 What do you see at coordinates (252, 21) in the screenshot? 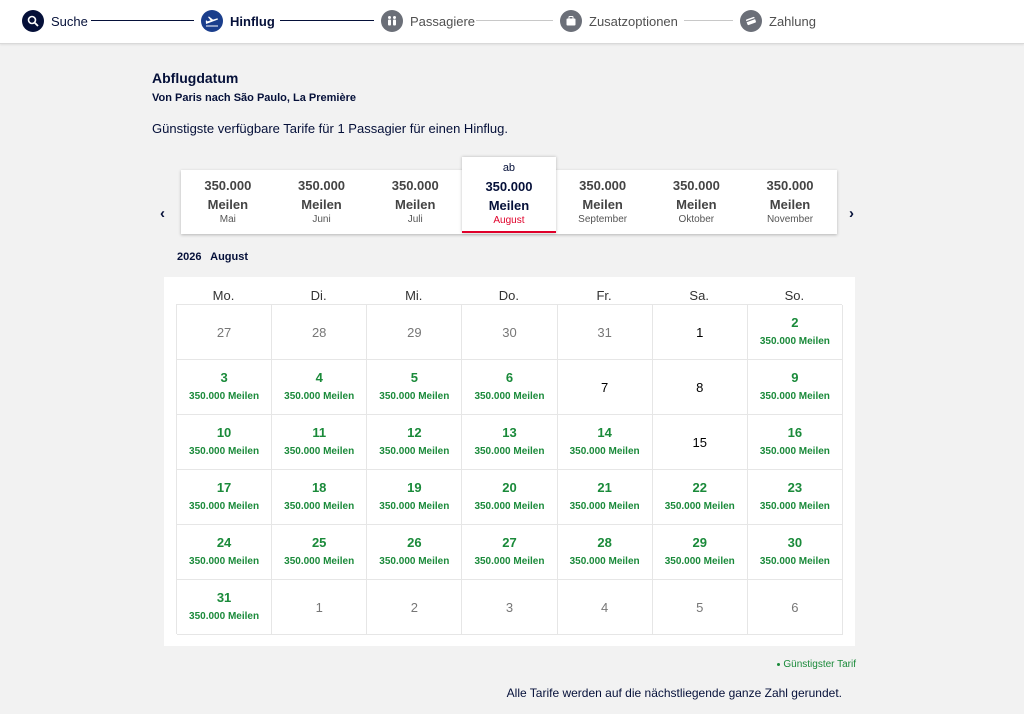
I see `step-label: Hinflug` at bounding box center [252, 21].